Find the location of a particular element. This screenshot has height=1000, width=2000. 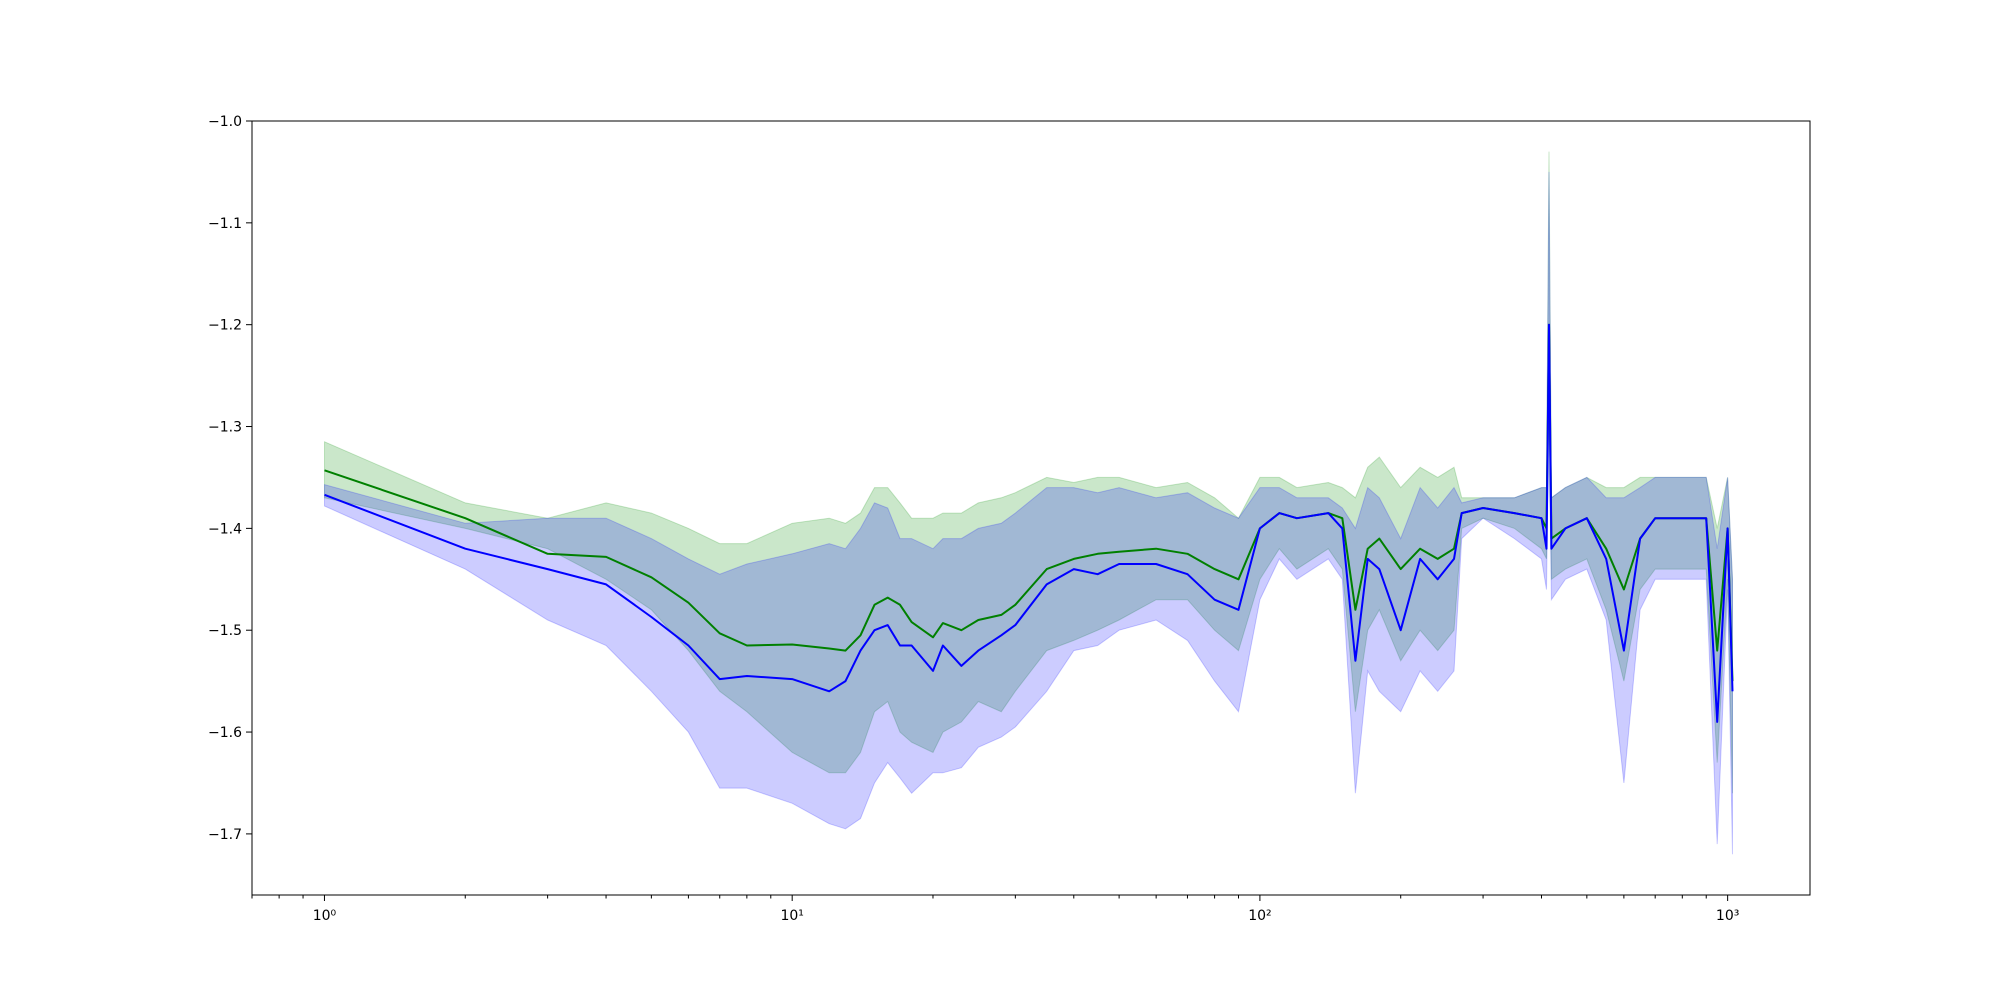

x-tick-label: 10⁰ is located at coordinates (325, 916).